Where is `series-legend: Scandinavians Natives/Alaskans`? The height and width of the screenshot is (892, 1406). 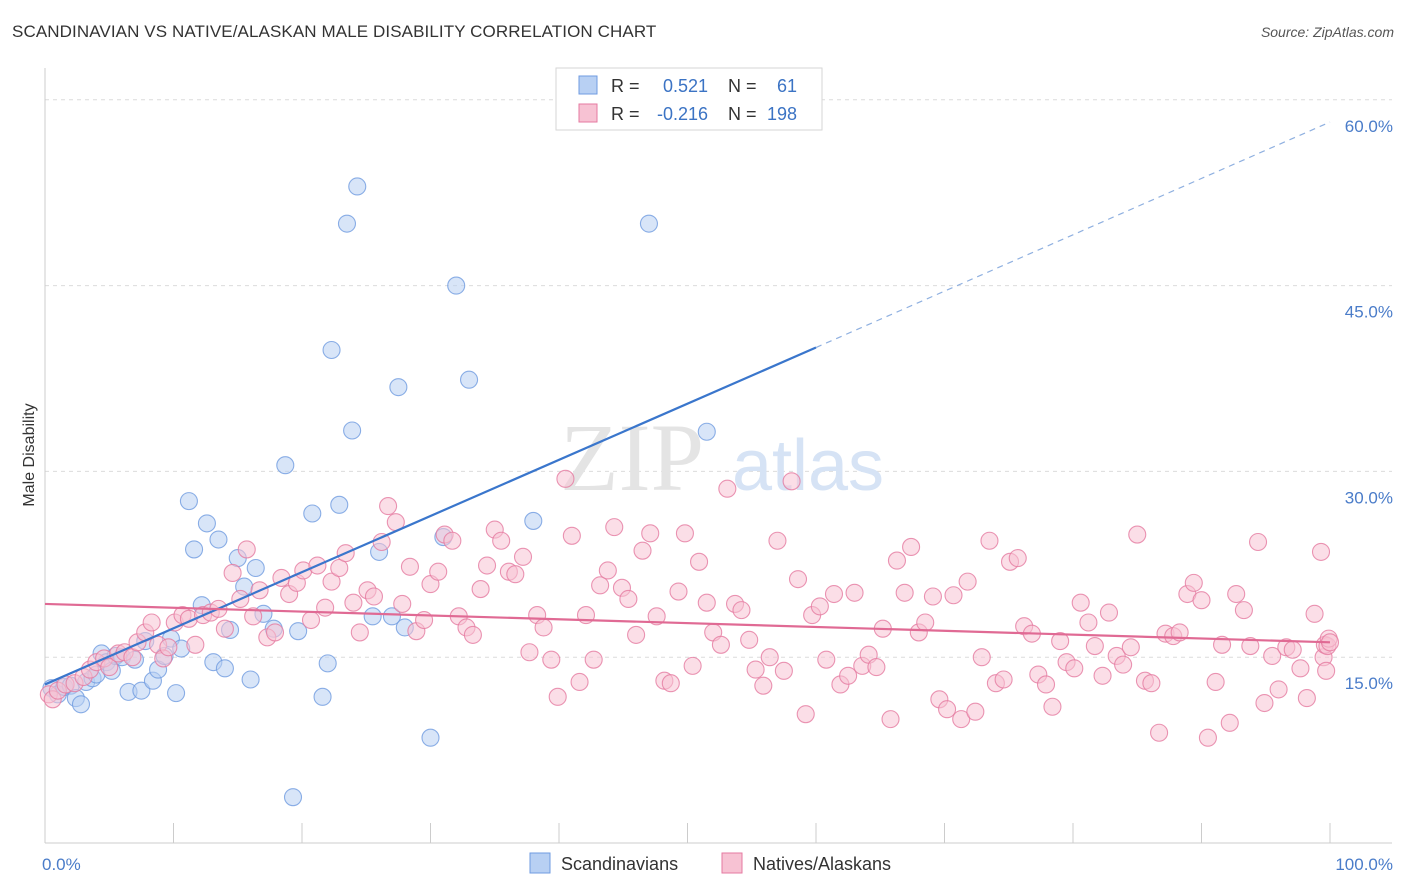 series-legend: Scandinavians Natives/Alaskans is located at coordinates (710, 863).